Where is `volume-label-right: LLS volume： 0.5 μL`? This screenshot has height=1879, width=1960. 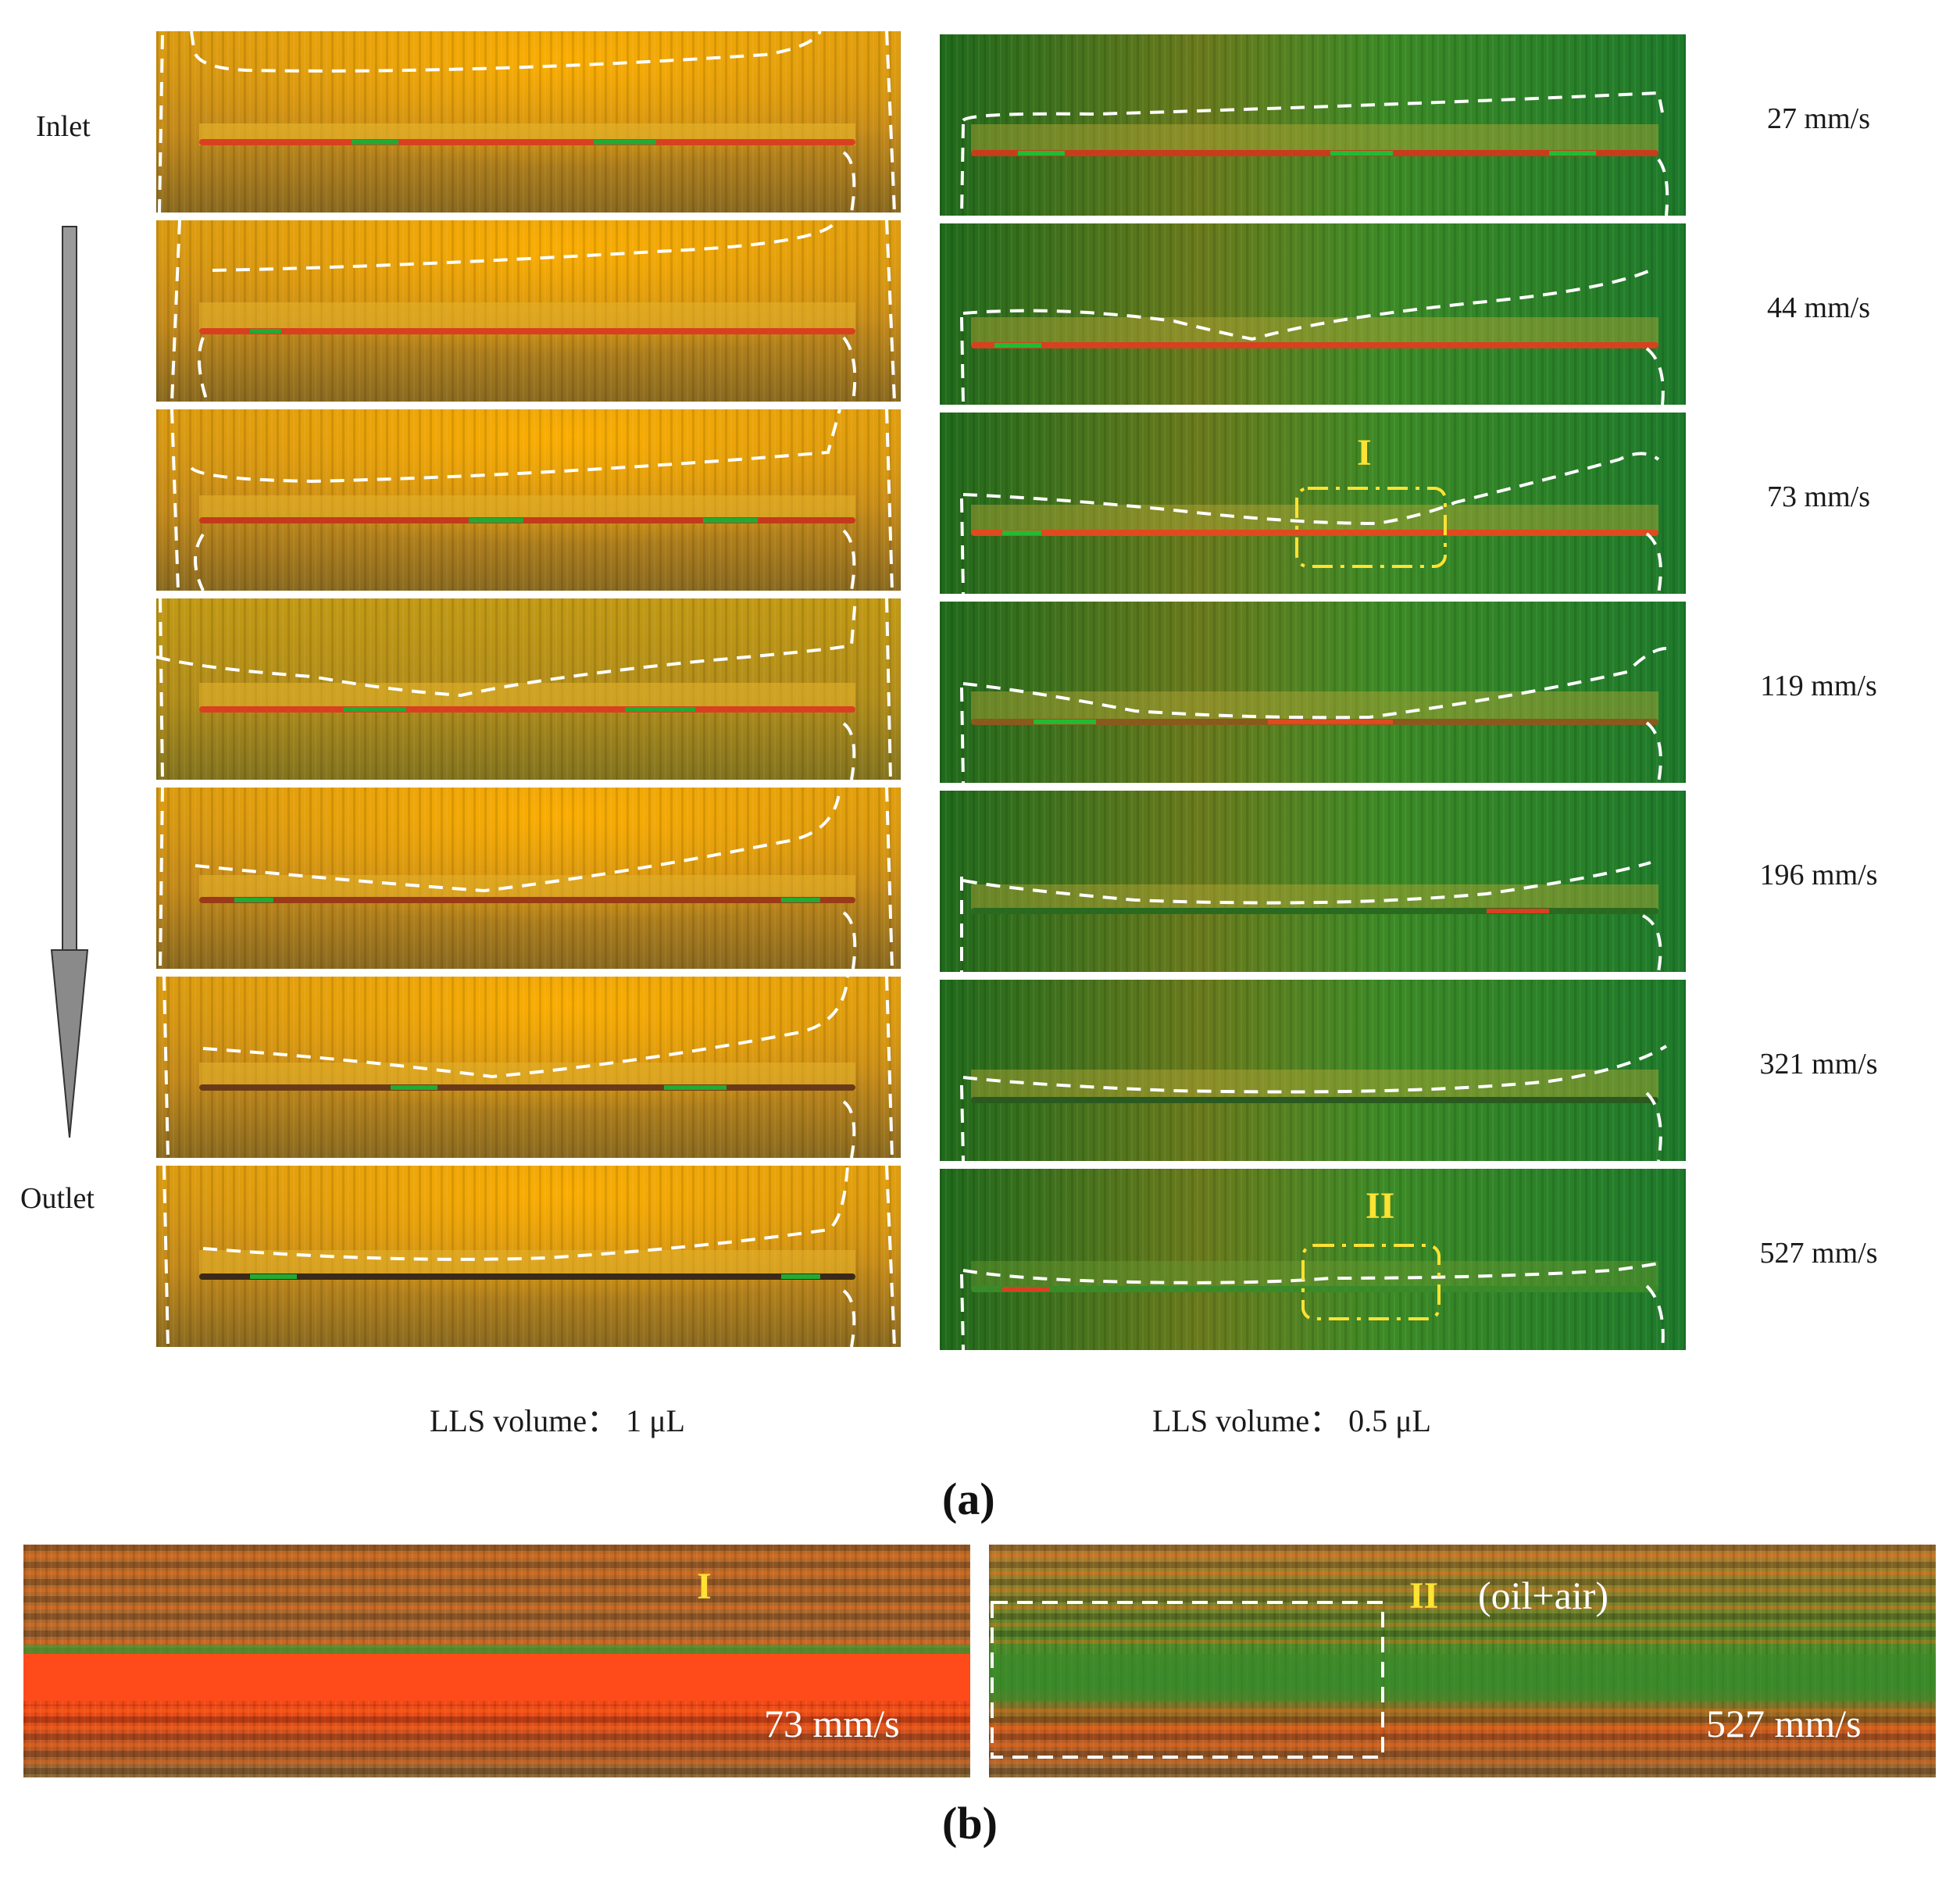
volume-label-right: LLS volume： 0.5 μL is located at coordinates (1291, 1420).